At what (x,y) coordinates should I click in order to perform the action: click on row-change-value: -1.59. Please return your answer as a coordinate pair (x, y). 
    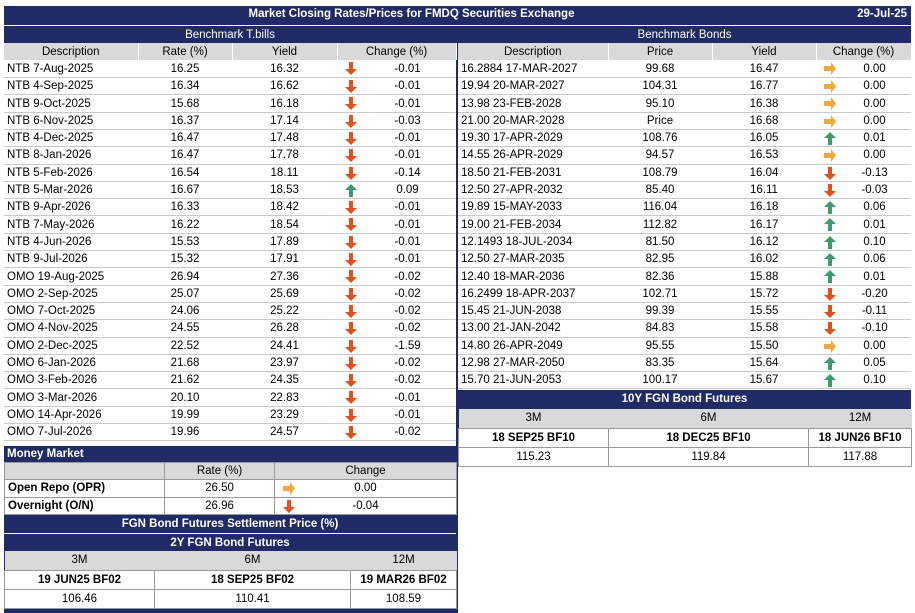
    Looking at the image, I should click on (407, 345).